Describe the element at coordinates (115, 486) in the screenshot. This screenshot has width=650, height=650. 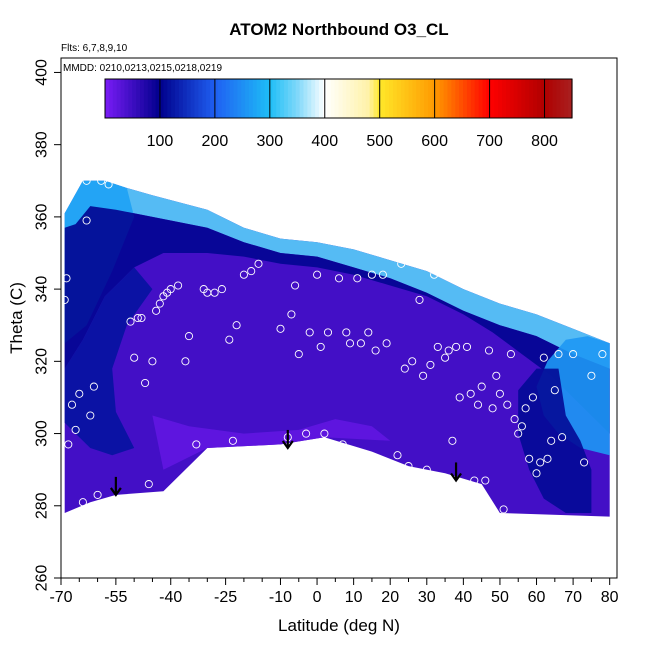
I see `arrow-marker` at that location.